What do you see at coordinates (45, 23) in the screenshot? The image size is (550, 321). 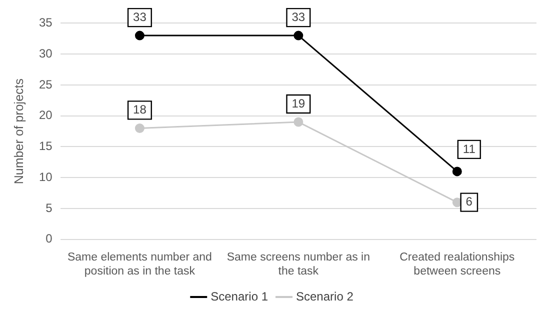 I see `y-tick-label: 35` at bounding box center [45, 23].